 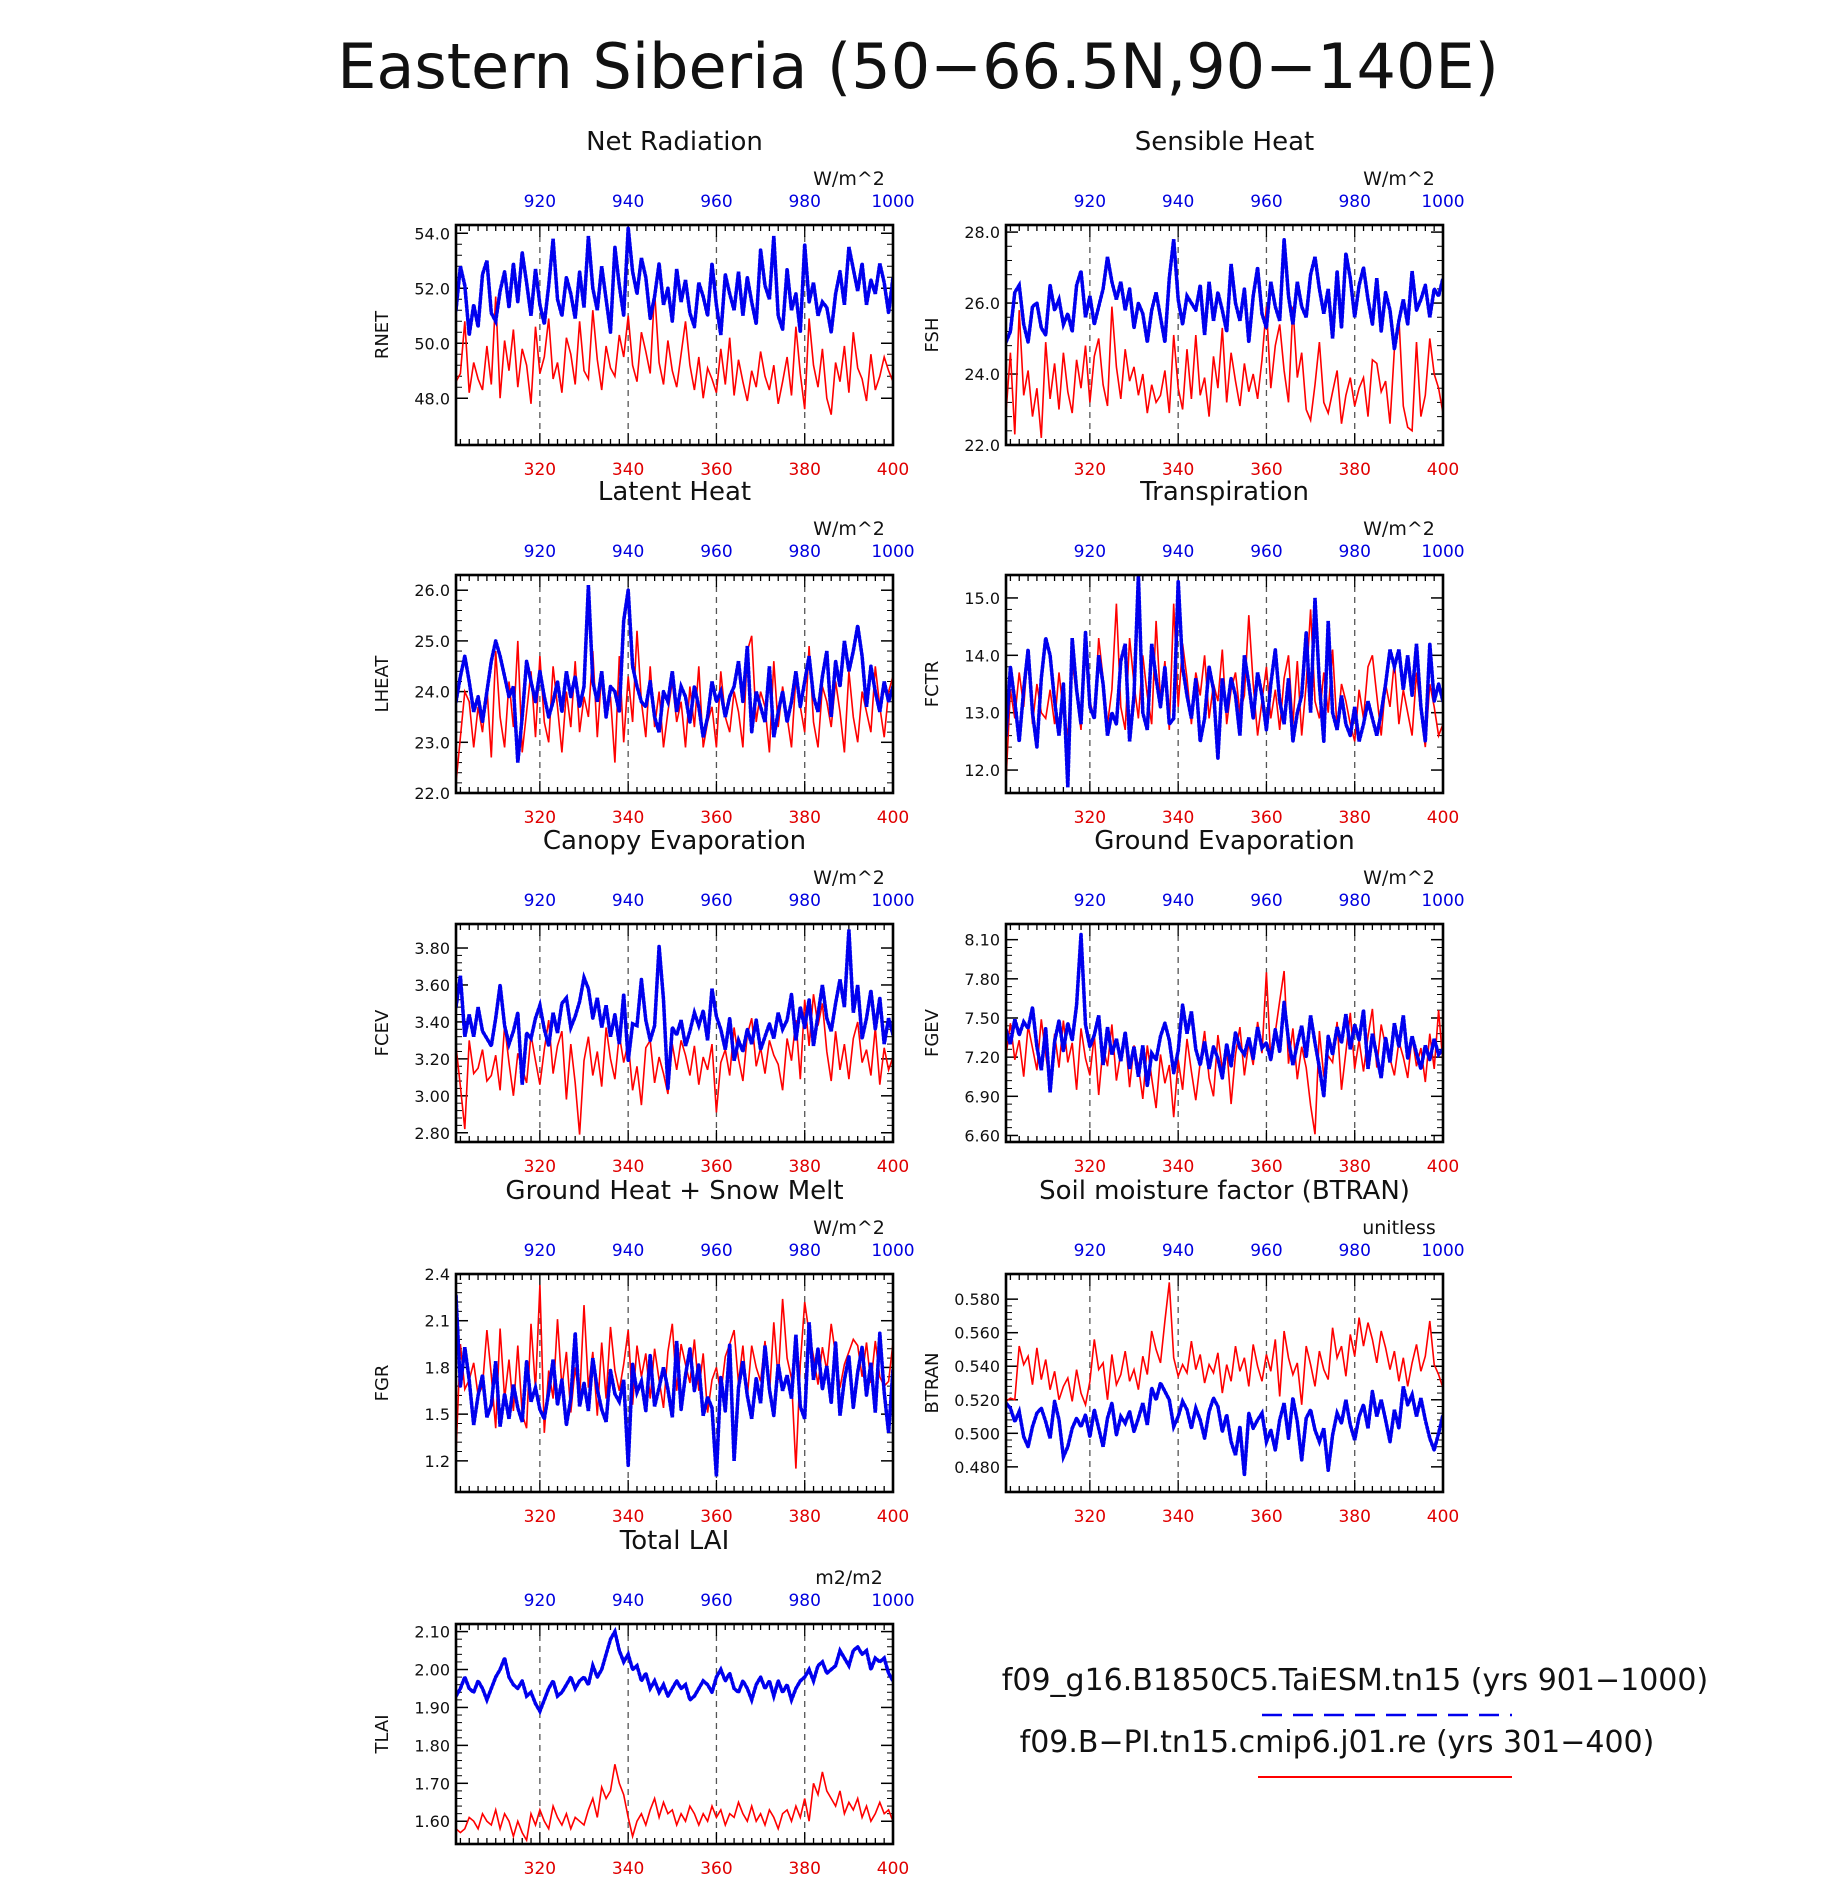 I want to click on y-tick-label: 26.0, so click(x=432, y=590).